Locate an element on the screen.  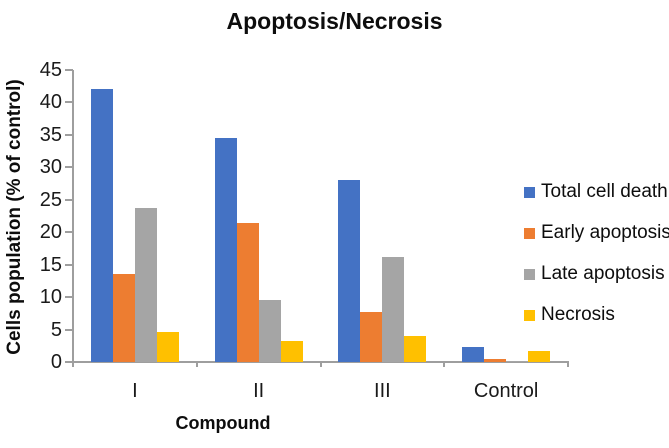
bar-necrosis-iii is located at coordinates (415, 349).